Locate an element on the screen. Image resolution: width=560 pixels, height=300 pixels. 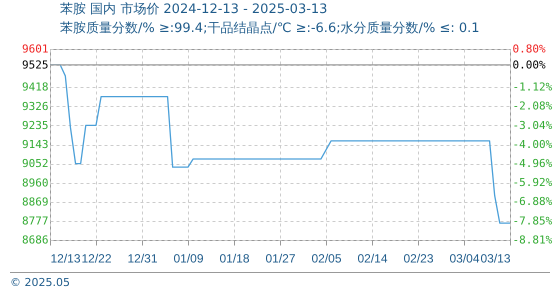
x-tick-label: 01/09 is located at coordinates (188, 259).